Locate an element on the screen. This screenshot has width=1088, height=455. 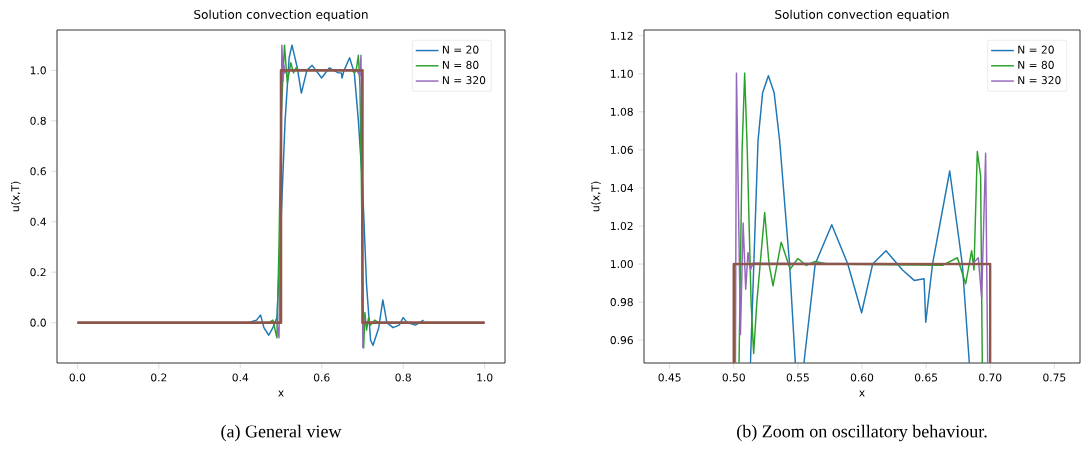
x-tick-label: 0.60 is located at coordinates (862, 377).